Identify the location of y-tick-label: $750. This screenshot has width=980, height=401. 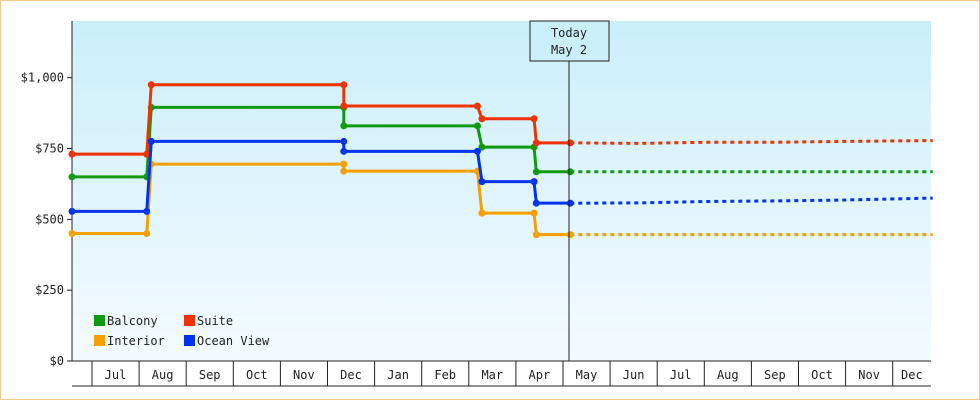
(49, 149).